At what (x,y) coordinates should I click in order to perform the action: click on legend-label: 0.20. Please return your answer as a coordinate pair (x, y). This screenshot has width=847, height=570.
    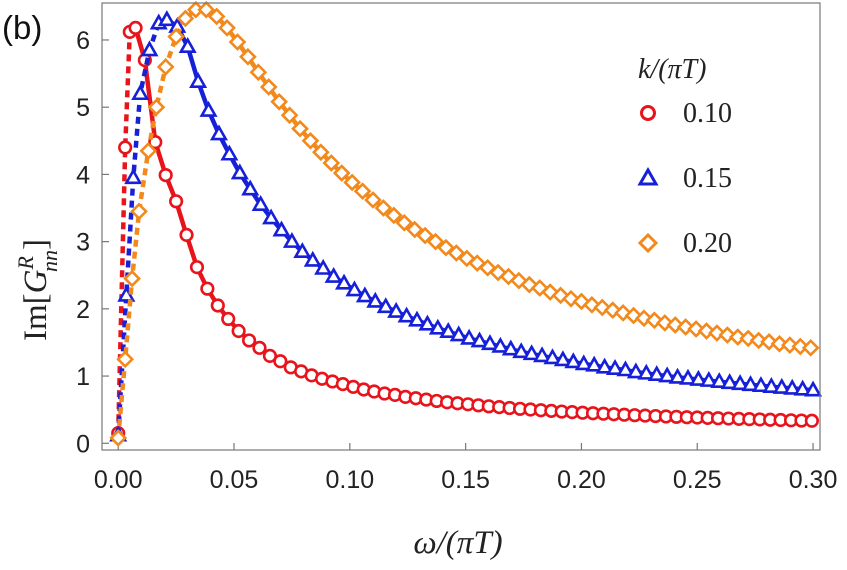
    Looking at the image, I should click on (707, 243).